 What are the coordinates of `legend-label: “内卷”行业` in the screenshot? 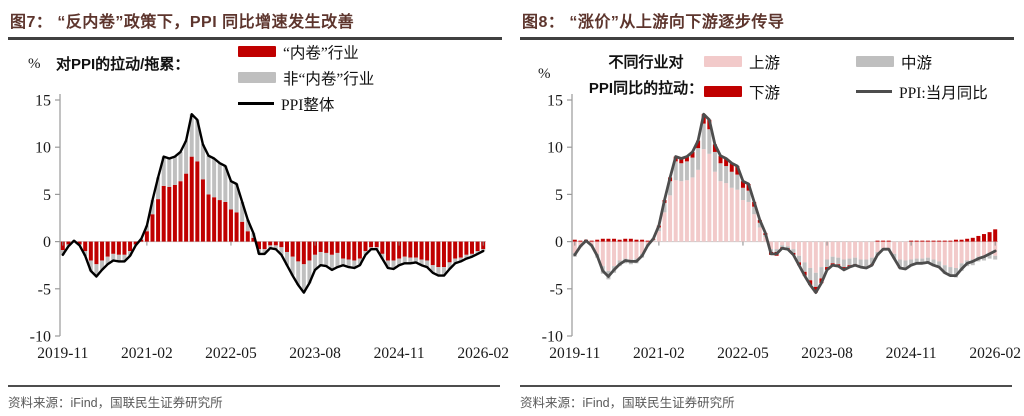 It's located at (321, 53).